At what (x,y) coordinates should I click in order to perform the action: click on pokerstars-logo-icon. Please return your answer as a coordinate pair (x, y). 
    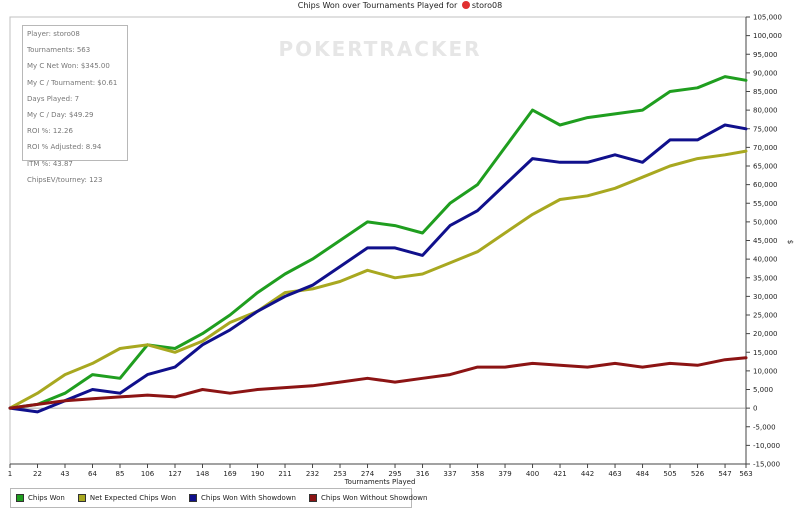
    Looking at the image, I should click on (465, 5).